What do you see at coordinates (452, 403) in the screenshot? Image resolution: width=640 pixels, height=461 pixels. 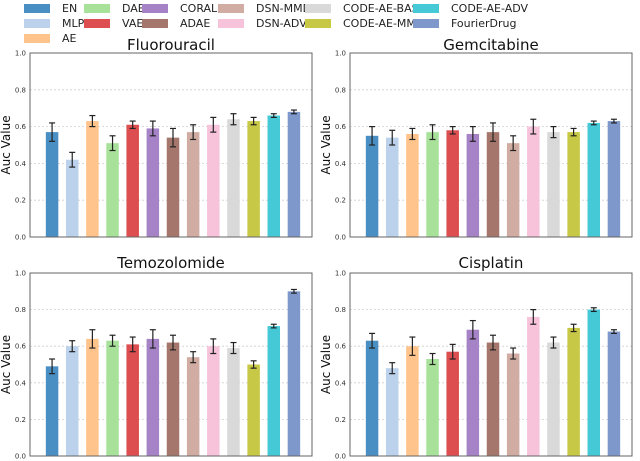 I see `cisplatin-bar-vae` at bounding box center [452, 403].